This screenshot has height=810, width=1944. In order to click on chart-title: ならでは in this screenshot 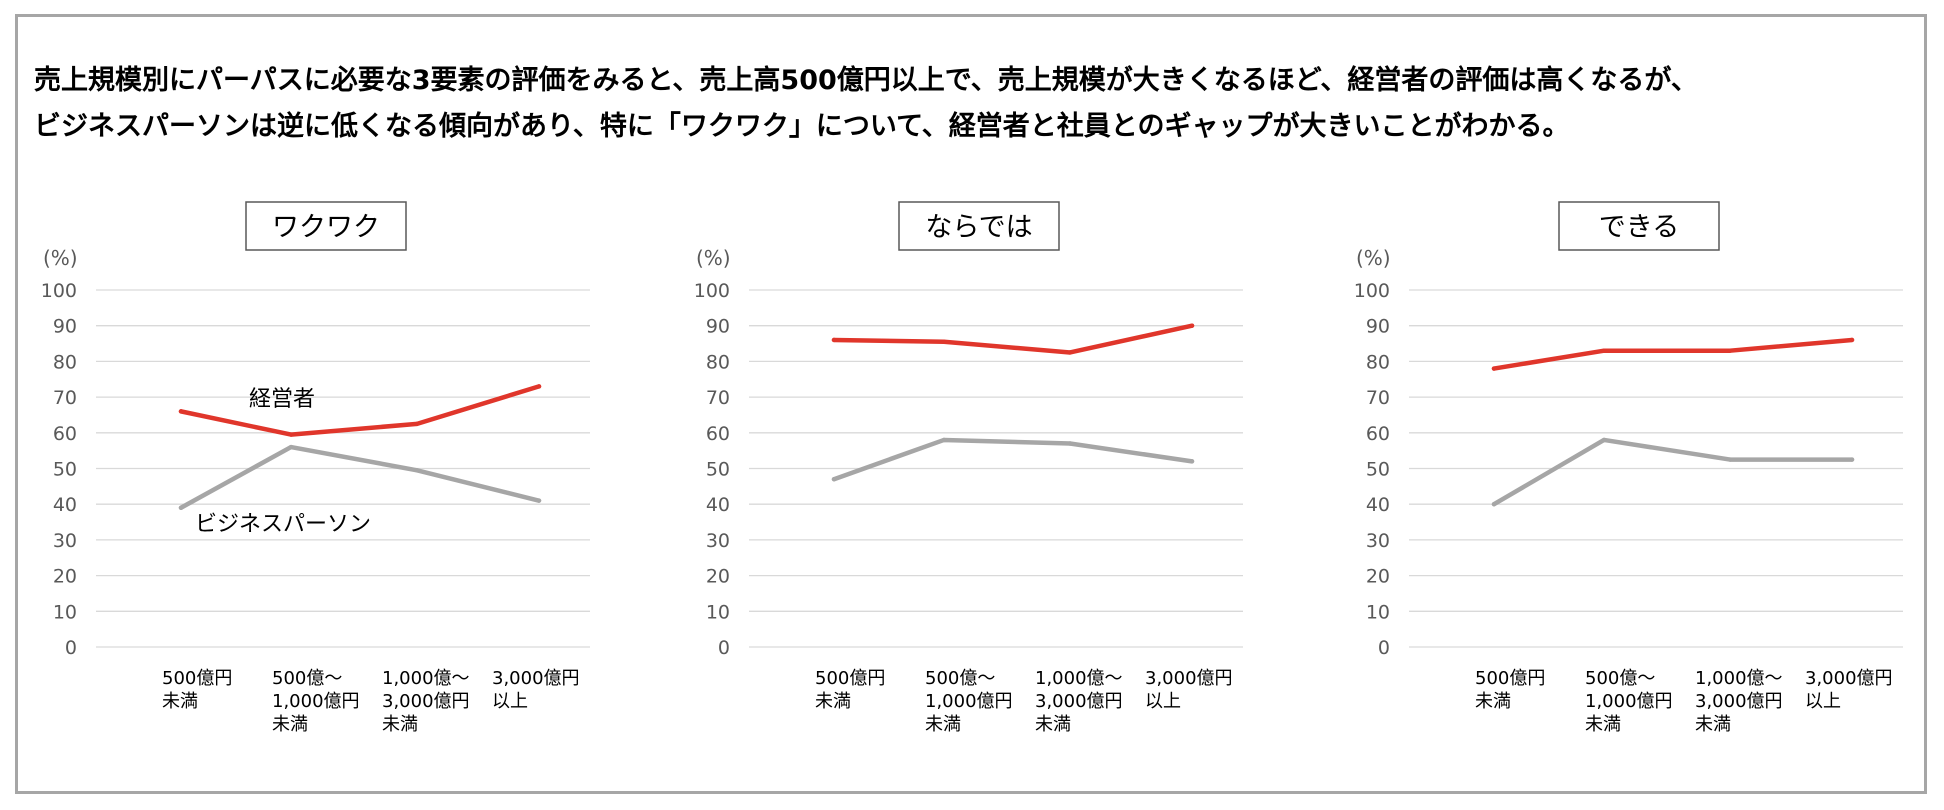, I will do `click(978, 227)`.